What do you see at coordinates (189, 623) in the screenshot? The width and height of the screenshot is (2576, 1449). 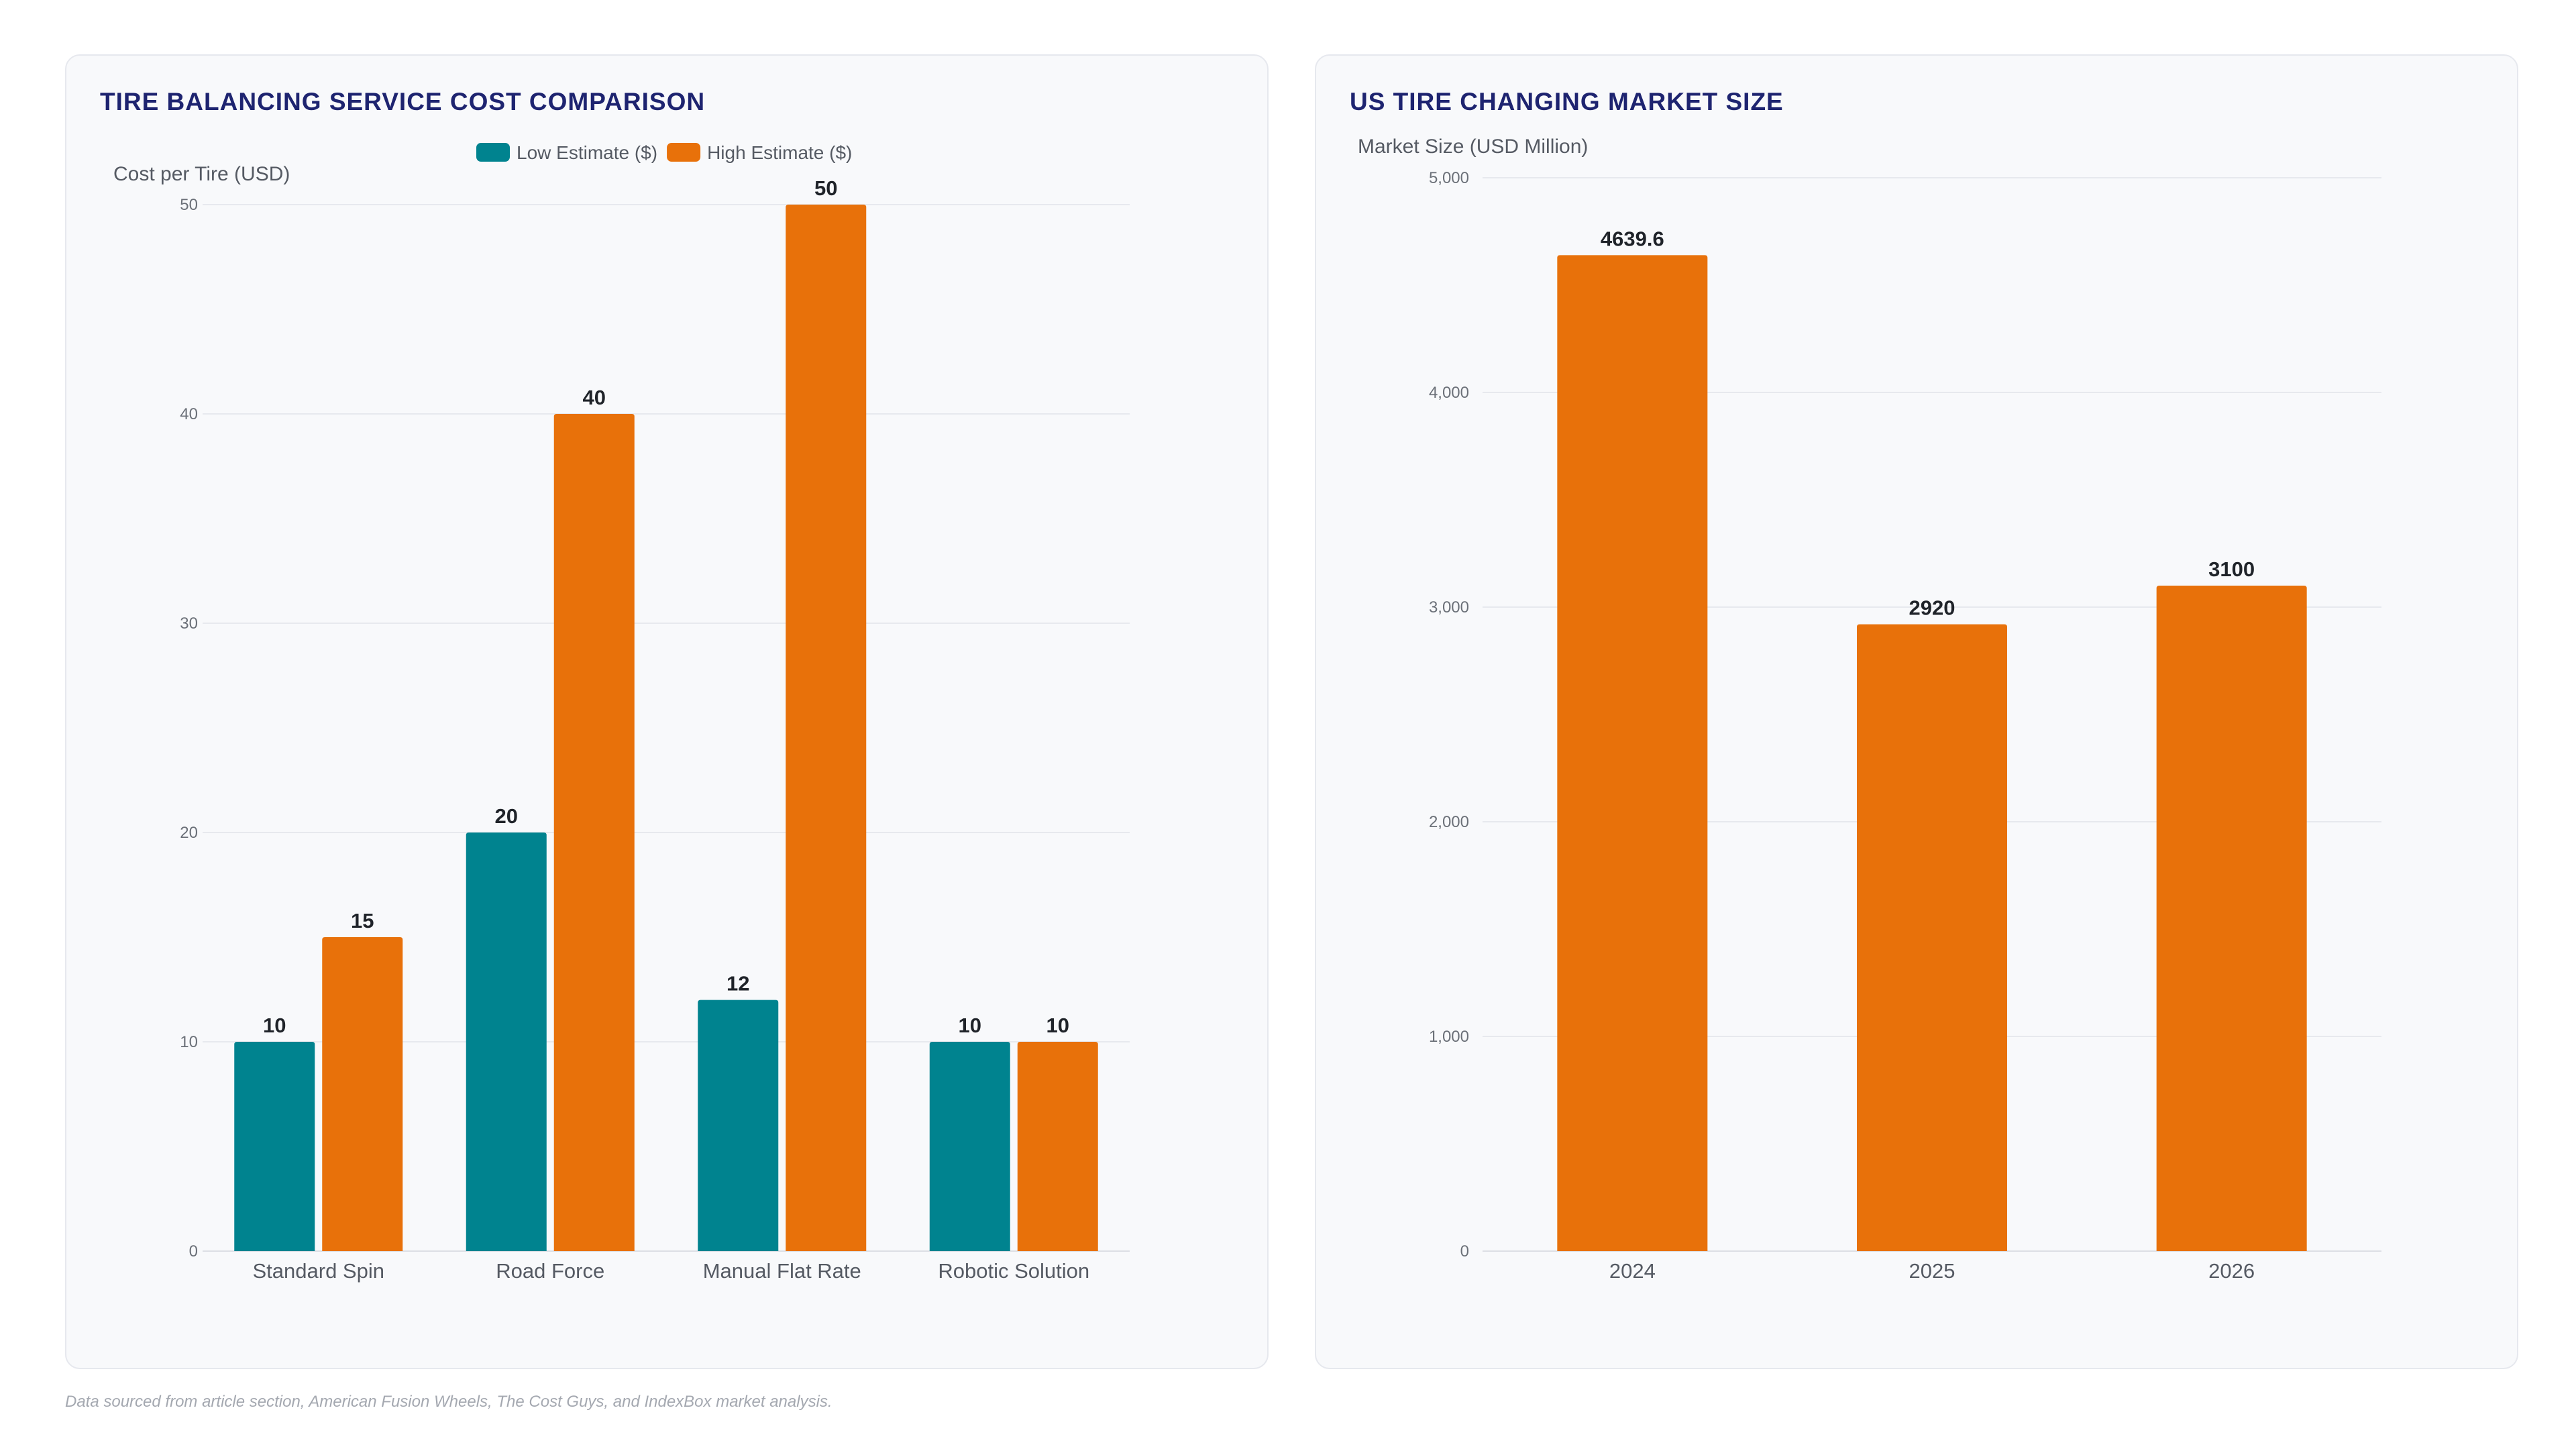 I see `y-tick-label: 30` at bounding box center [189, 623].